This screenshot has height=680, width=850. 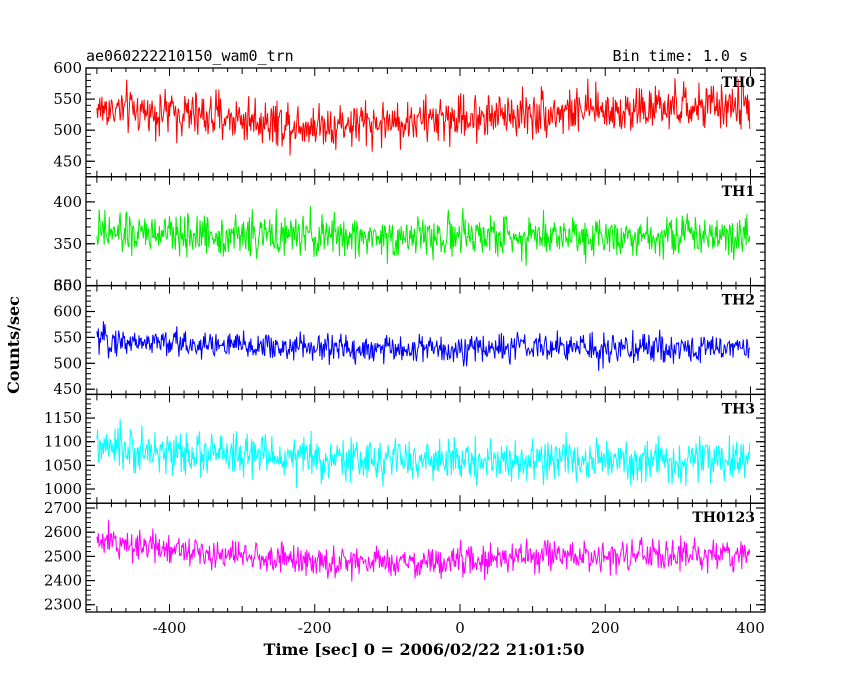 I want to click on y-tick-label: 650, so click(x=67, y=286).